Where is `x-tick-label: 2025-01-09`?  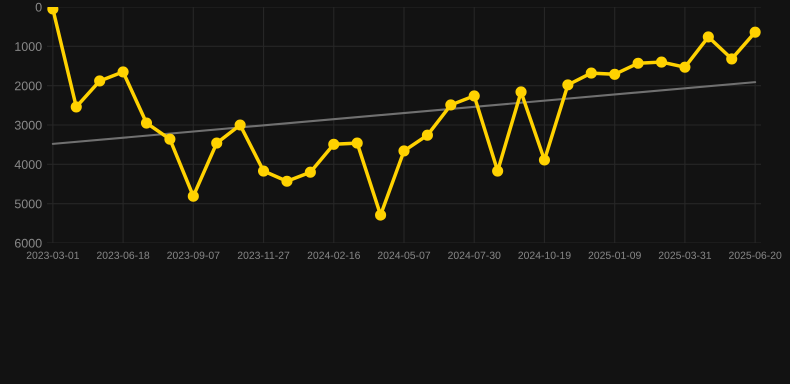 x-tick-label: 2025-01-09 is located at coordinates (614, 255).